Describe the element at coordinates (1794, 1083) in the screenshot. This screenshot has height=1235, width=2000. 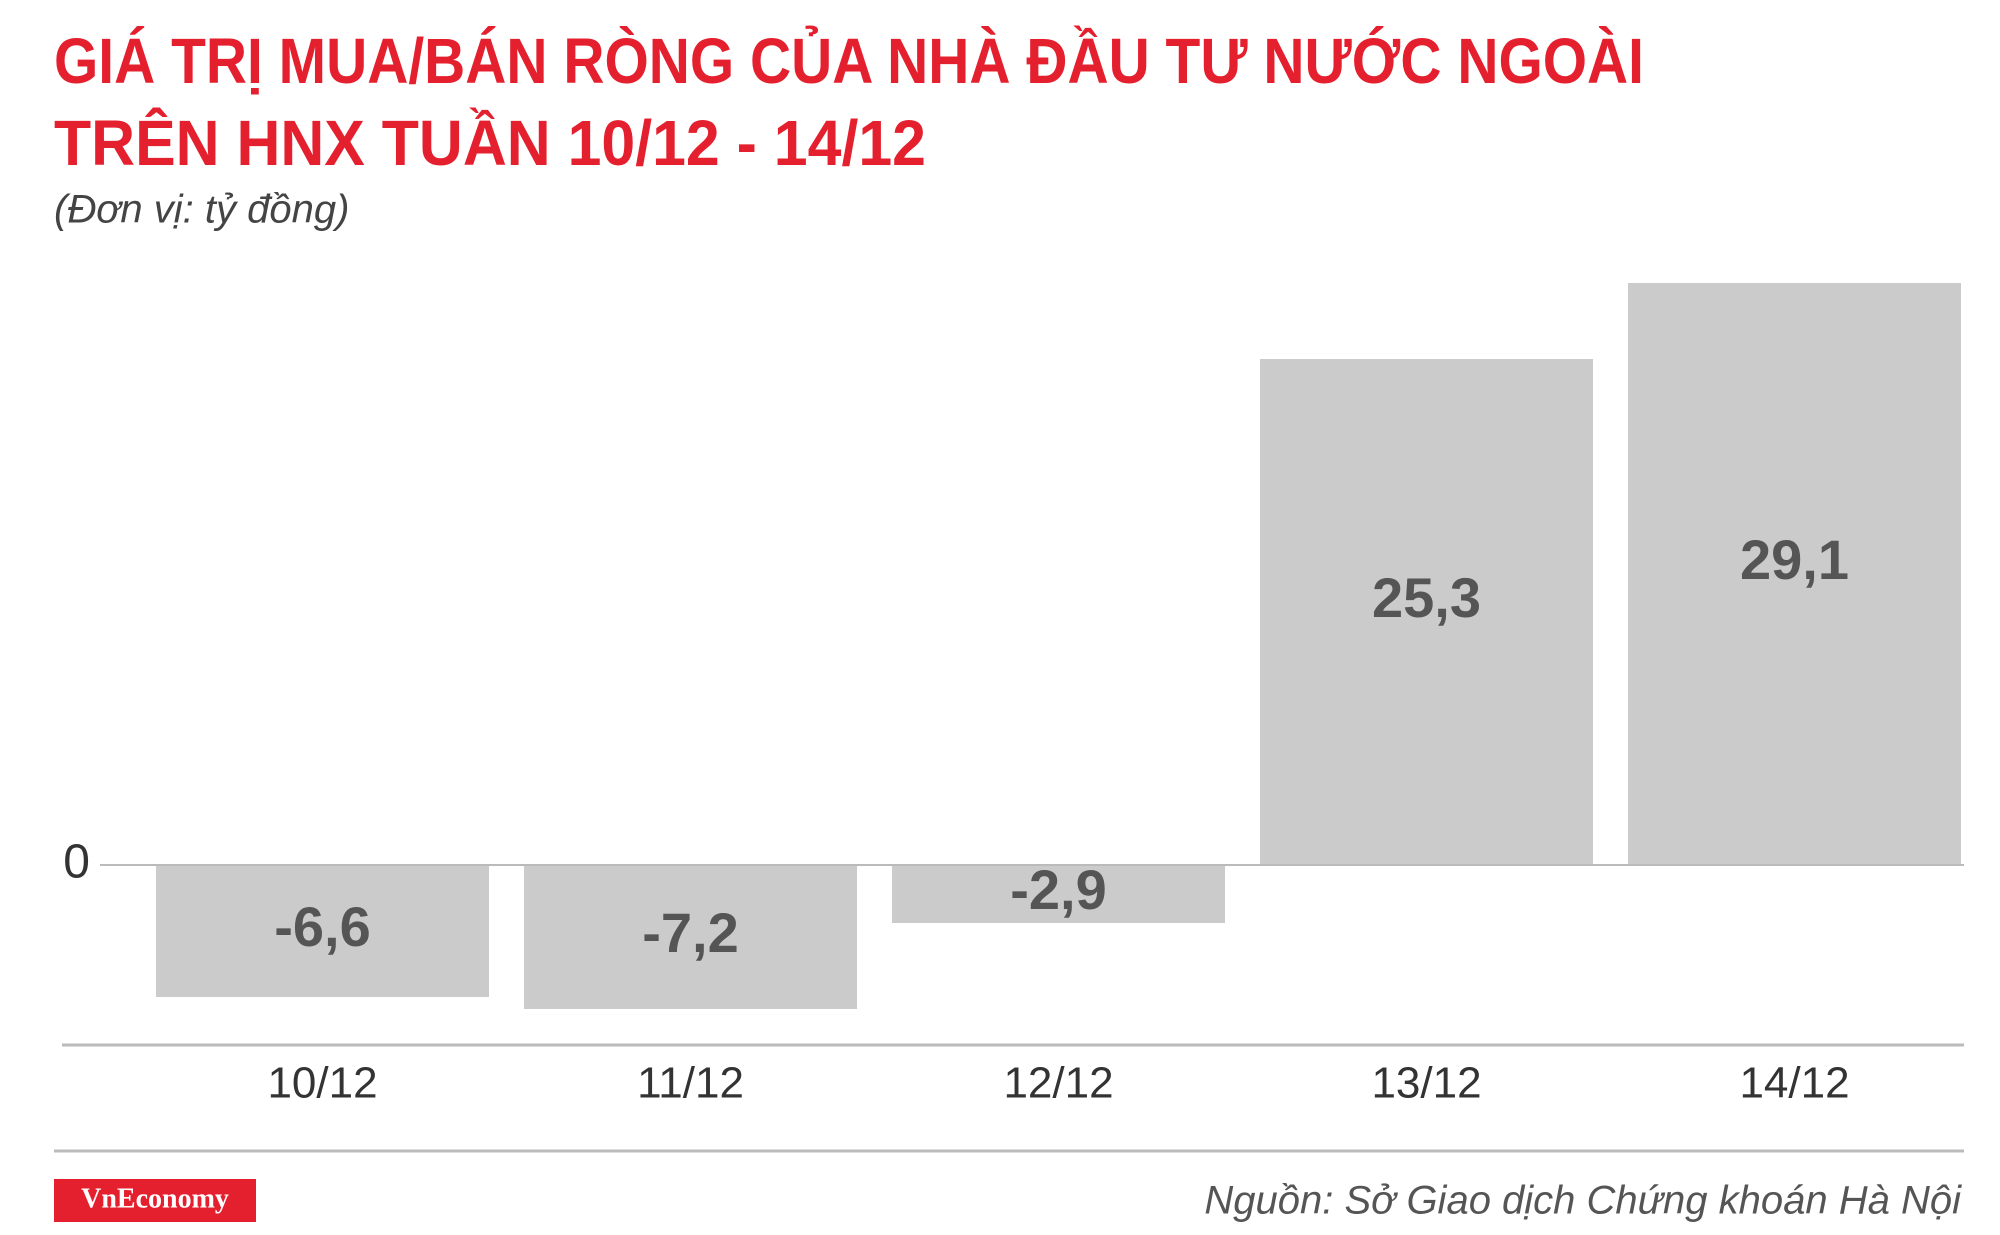
I see `x-tick-label: 14/12` at that location.